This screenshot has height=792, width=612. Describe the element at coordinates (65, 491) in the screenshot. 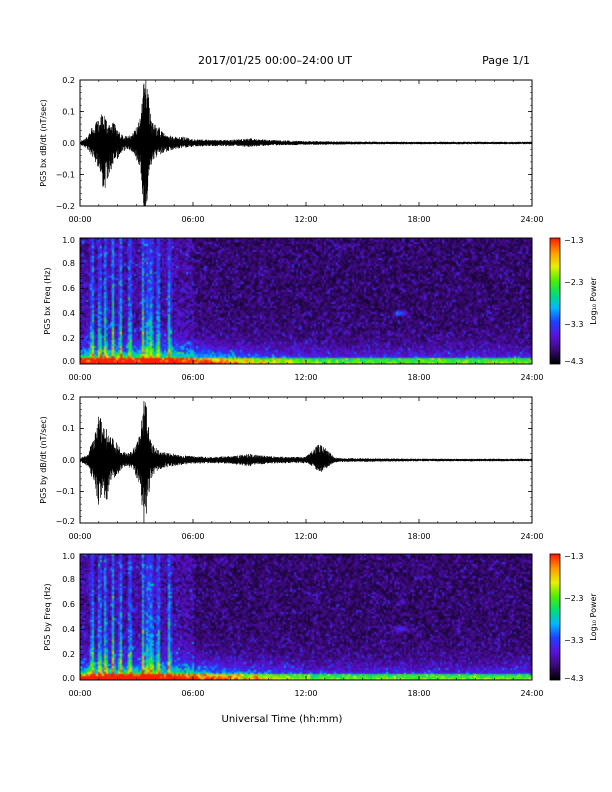

I see `by-dbdt-ytick-label: −0.1` at that location.